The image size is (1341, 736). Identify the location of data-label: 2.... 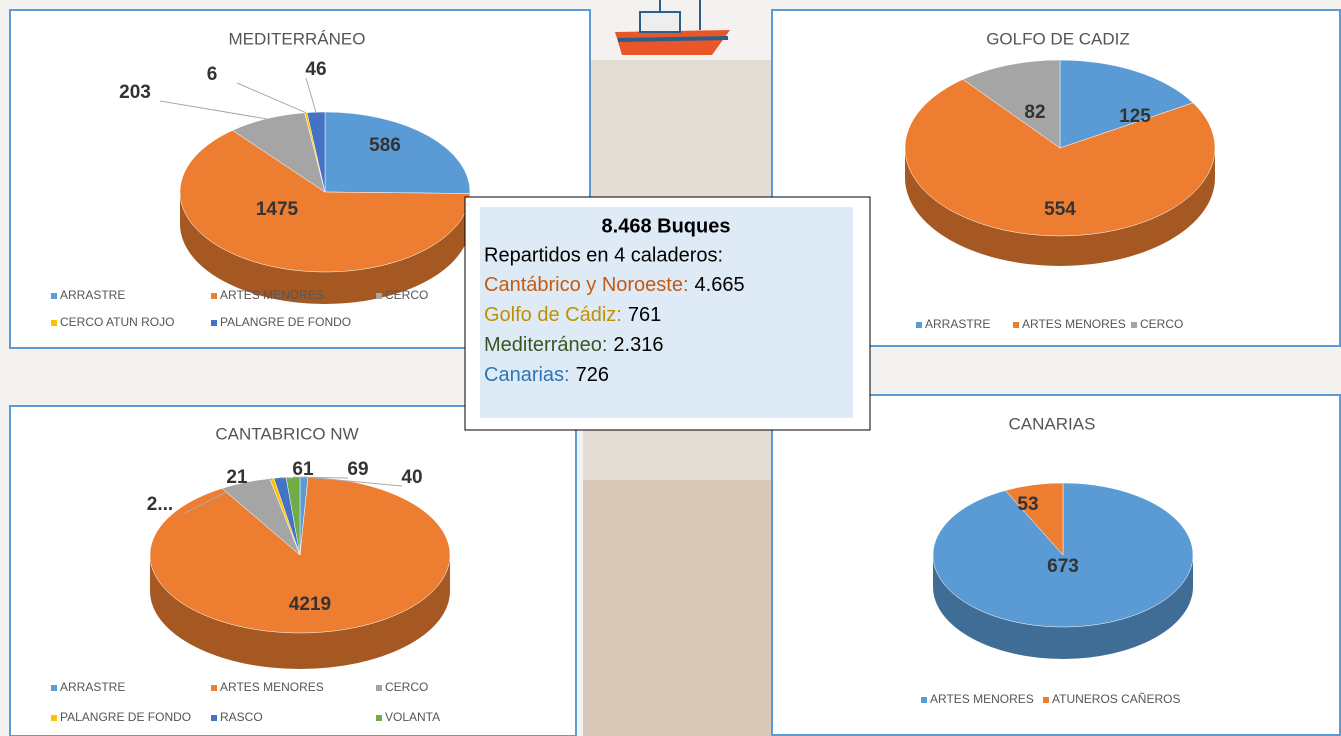
(160, 504).